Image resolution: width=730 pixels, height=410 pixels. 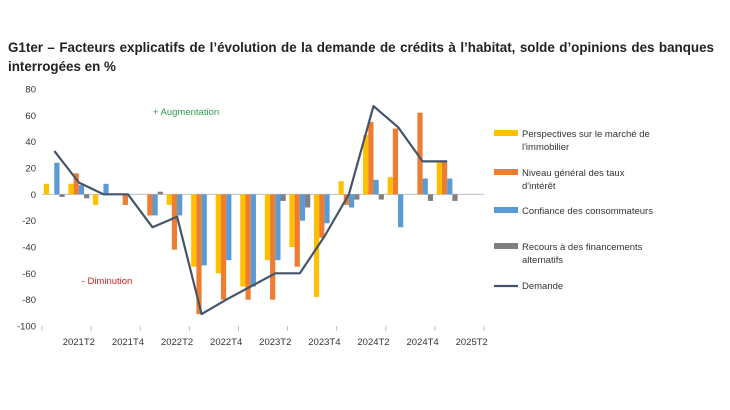 What do you see at coordinates (582, 254) in the screenshot?
I see `legend-label: Recours à des financements alternatifs` at bounding box center [582, 254].